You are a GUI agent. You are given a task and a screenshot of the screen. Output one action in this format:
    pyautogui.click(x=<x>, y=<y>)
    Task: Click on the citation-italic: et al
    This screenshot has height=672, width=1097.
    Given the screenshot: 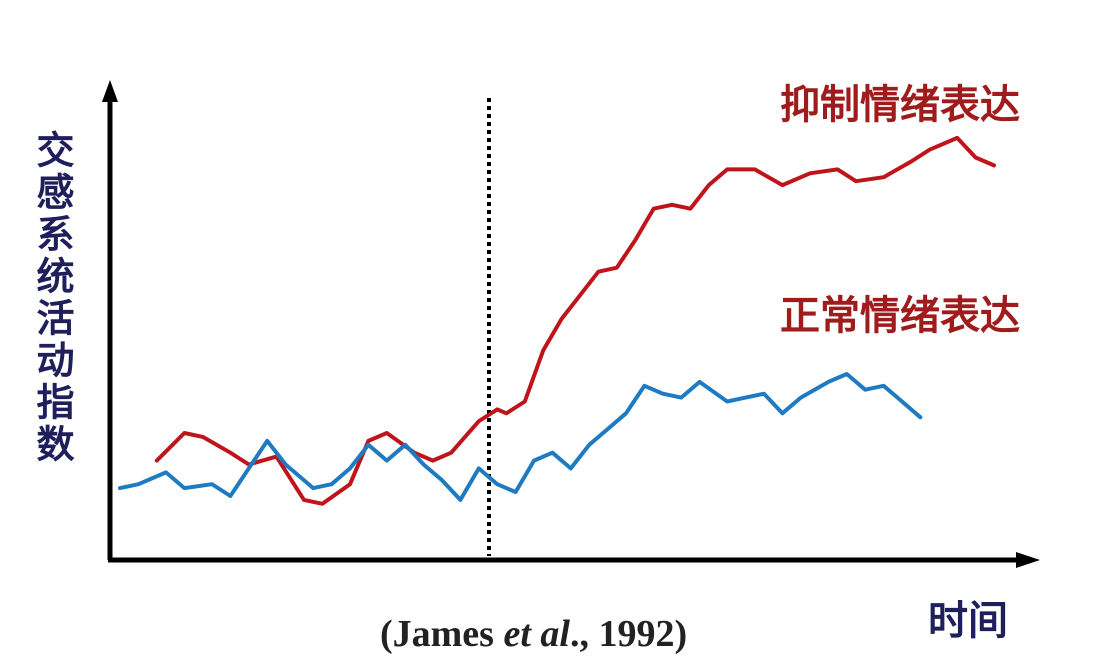 What is the action you would take?
    pyautogui.click(x=536, y=634)
    